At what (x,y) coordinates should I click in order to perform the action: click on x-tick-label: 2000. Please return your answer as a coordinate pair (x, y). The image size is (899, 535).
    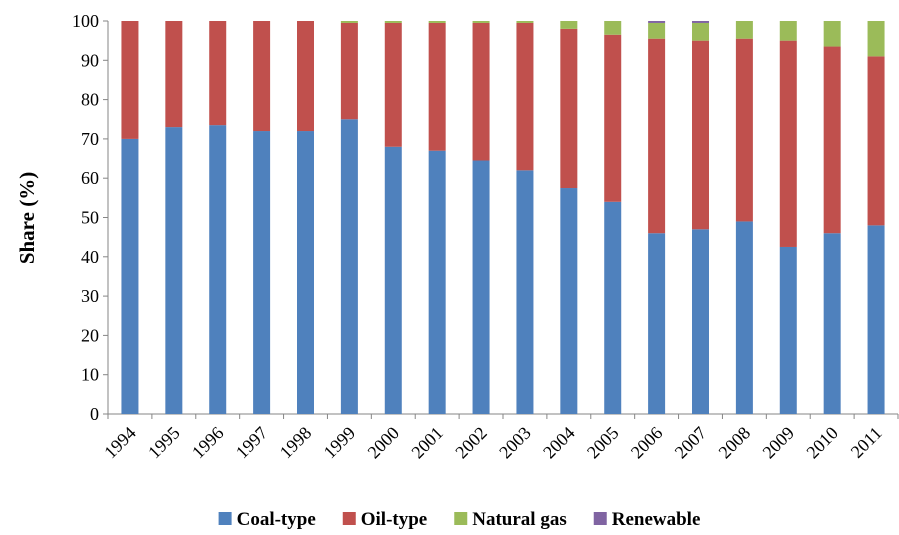
    Looking at the image, I should click on (384, 443).